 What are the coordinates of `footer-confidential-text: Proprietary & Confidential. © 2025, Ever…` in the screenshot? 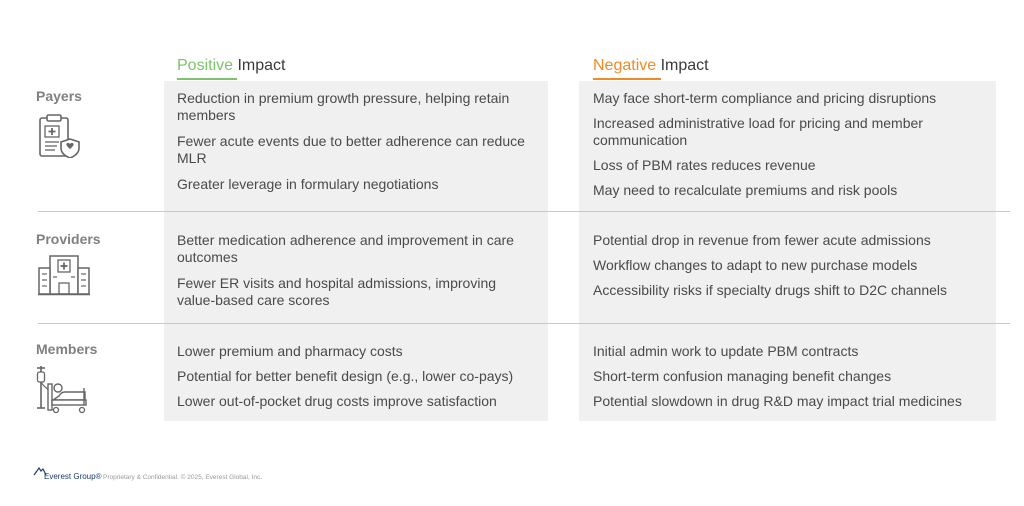 It's located at (183, 477).